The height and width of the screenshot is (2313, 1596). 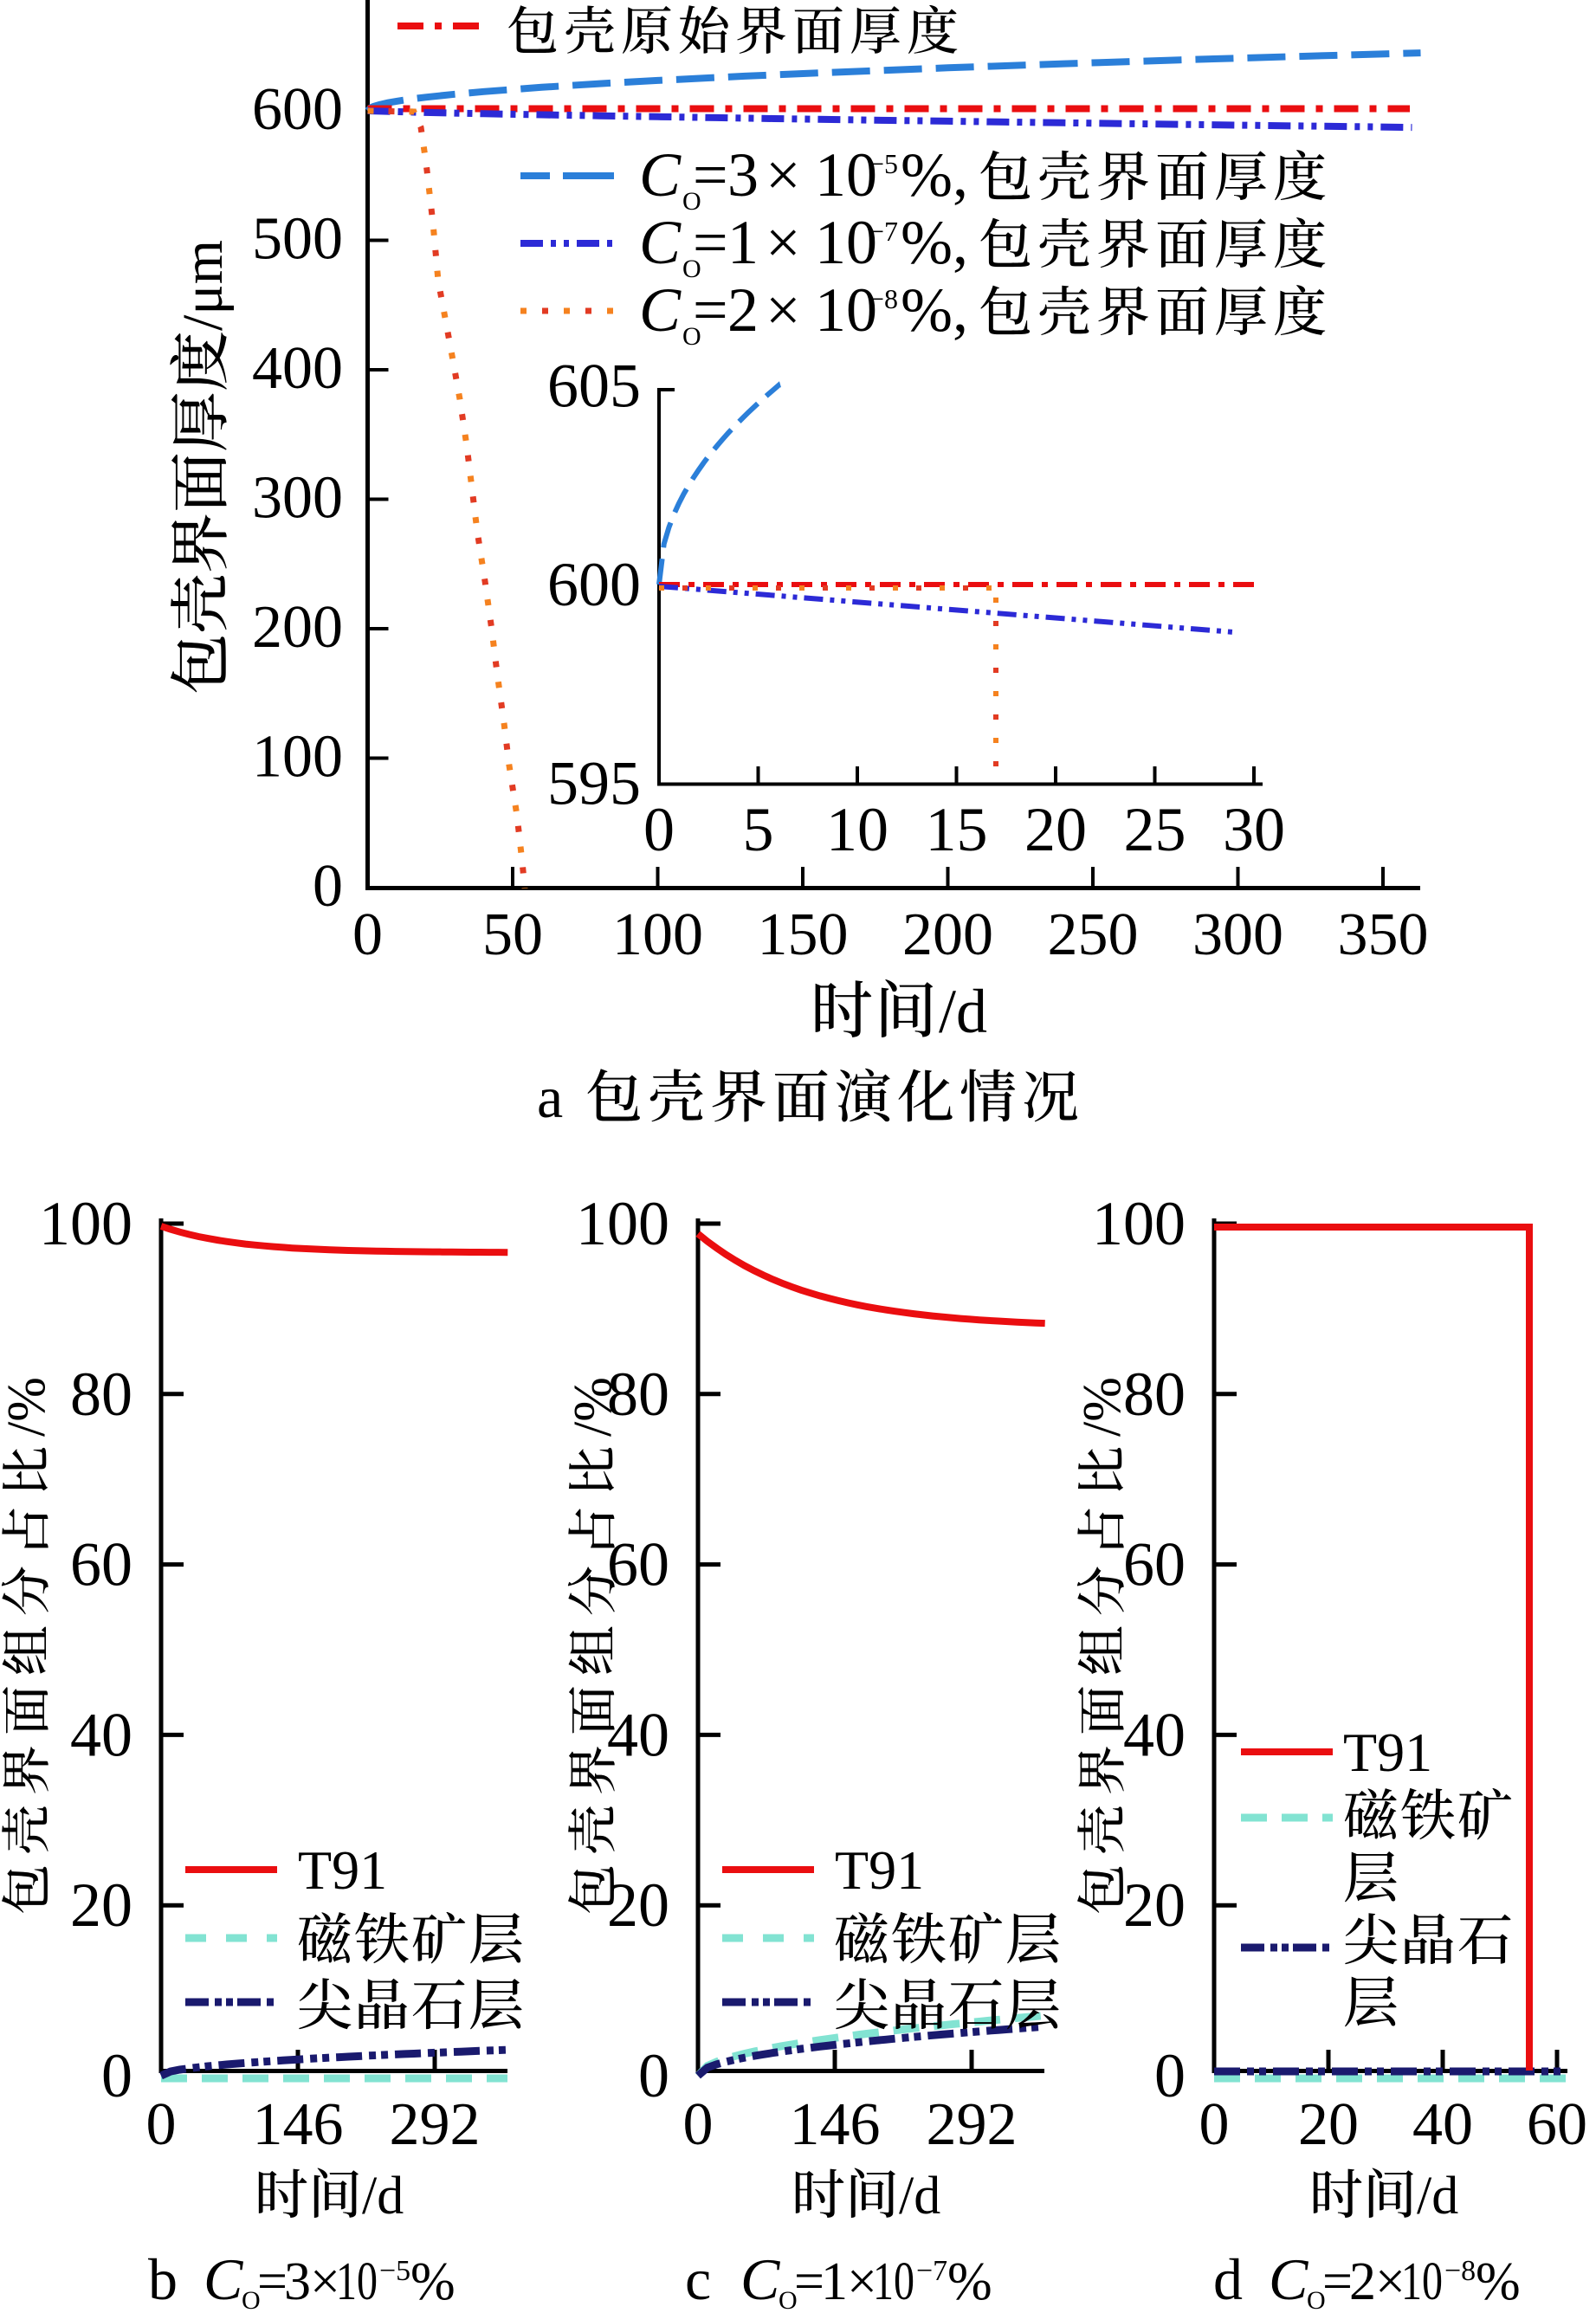 I want to click on svg-text: a, so click(x=550, y=1097).